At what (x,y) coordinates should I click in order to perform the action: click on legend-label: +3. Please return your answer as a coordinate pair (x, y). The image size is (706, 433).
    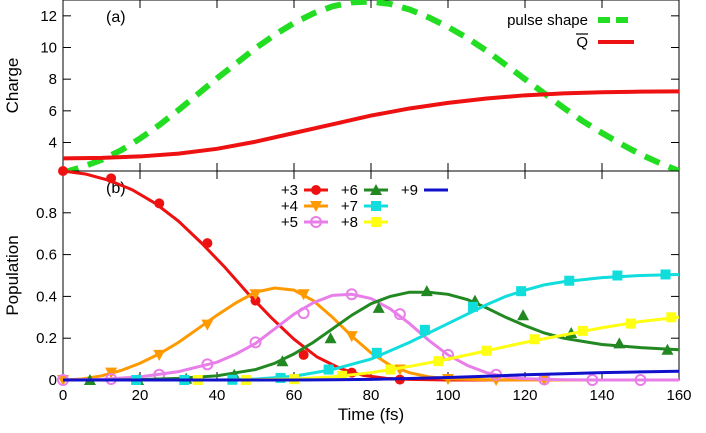
    Looking at the image, I should click on (289, 190).